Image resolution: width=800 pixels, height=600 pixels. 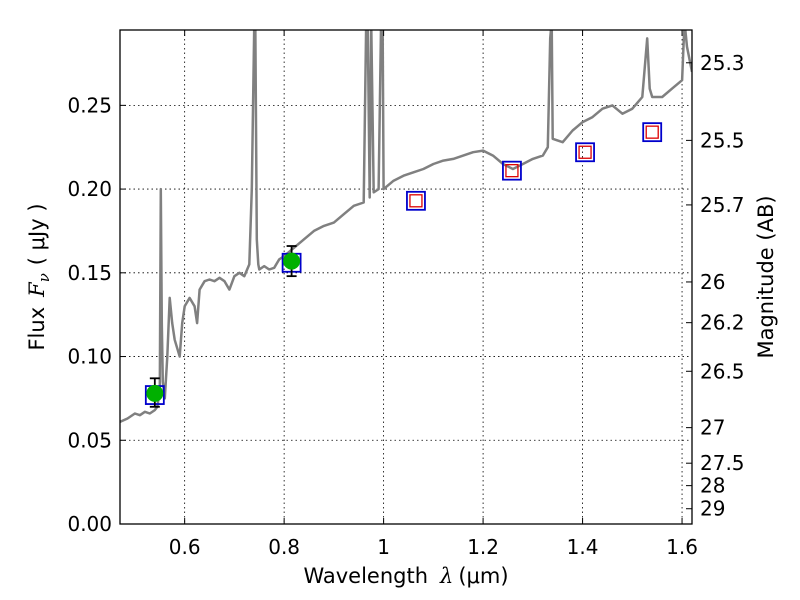 I want to click on y-tick-label: 0.05, so click(x=89, y=440).